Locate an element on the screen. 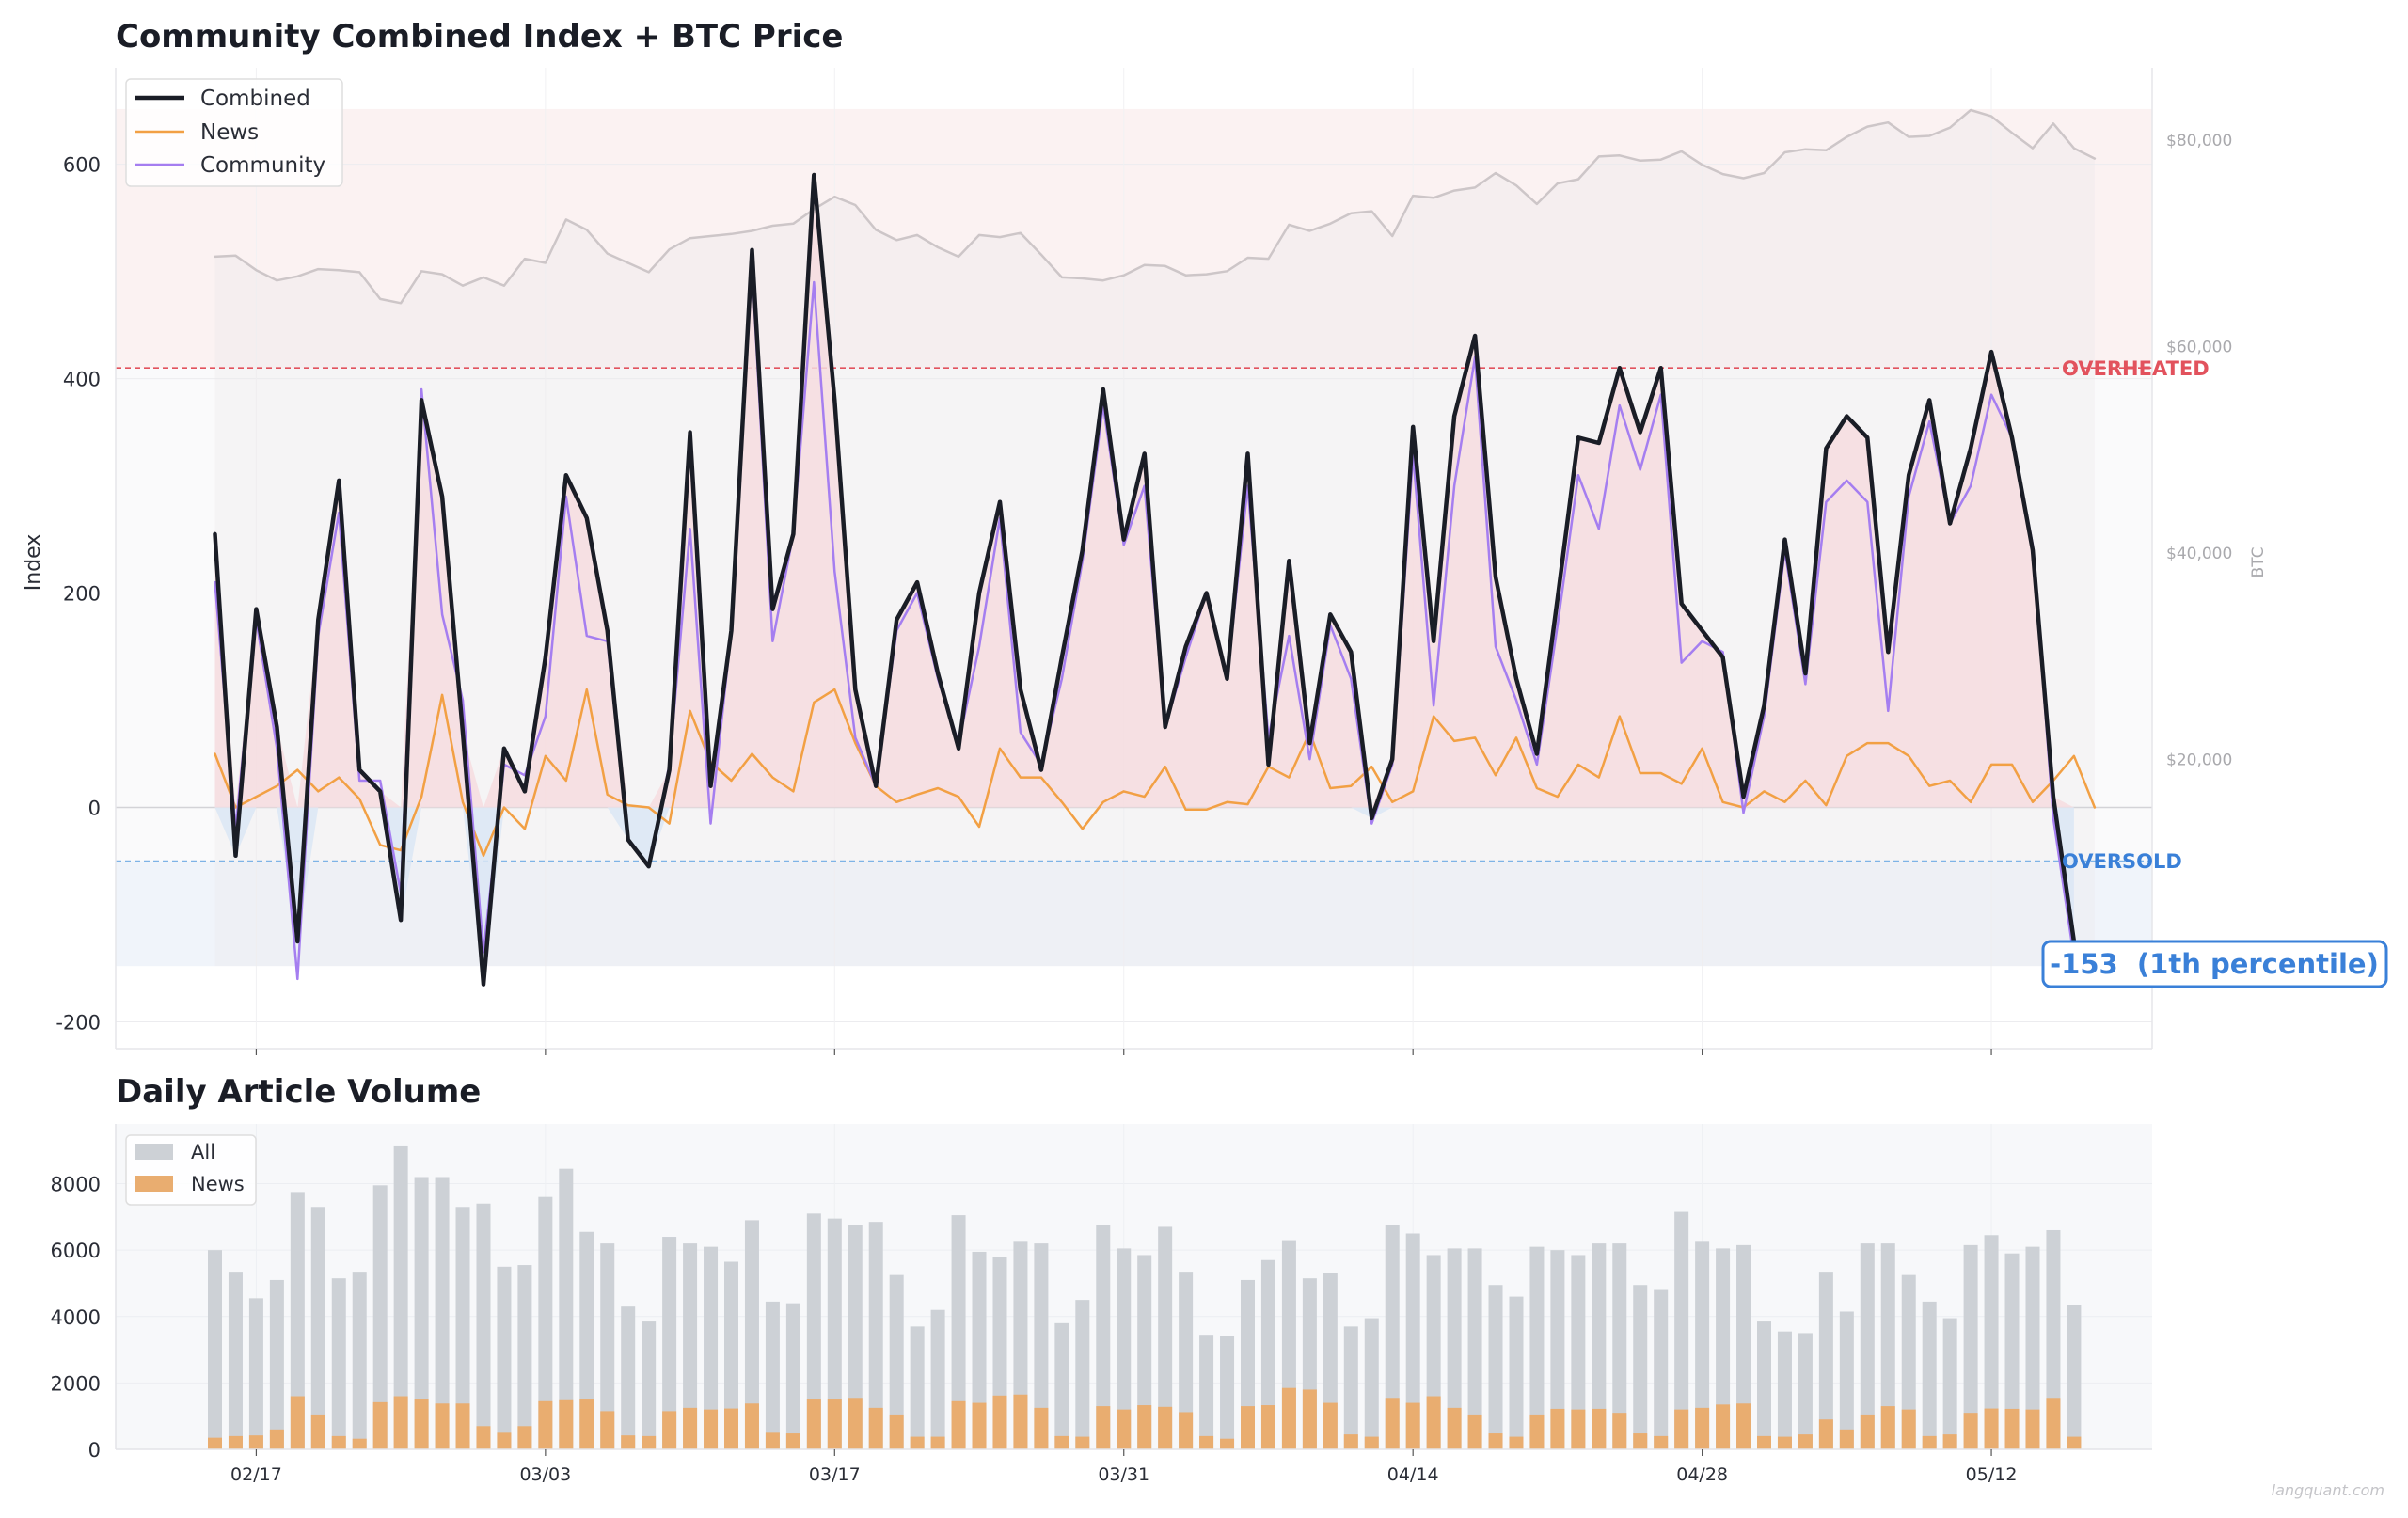 The image size is (2408, 1518). date-x-tick-label: 02/17 is located at coordinates (256, 1475).